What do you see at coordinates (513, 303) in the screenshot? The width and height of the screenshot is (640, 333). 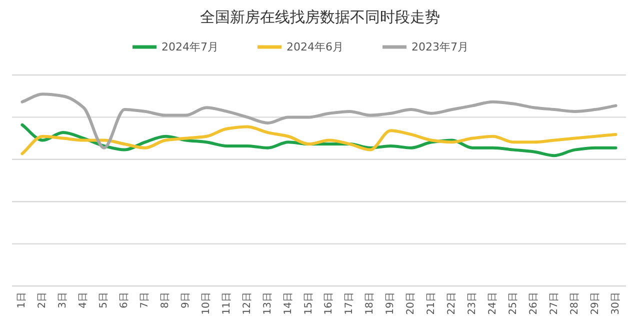 I see `x-tick-label: 25日` at bounding box center [513, 303].